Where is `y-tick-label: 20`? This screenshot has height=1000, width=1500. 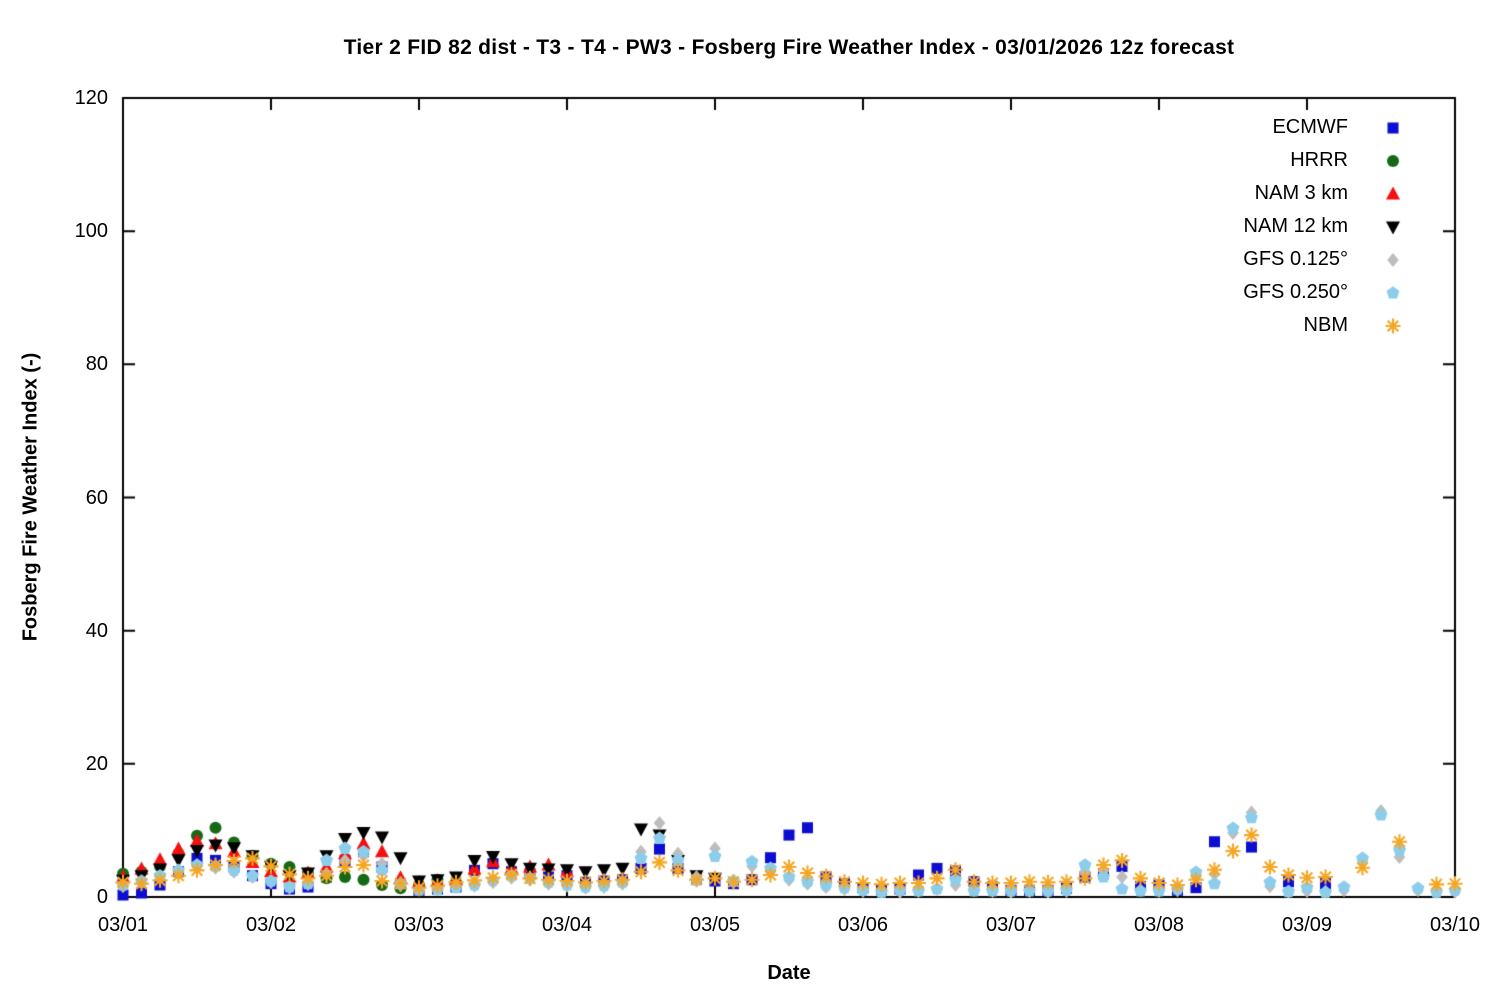 y-tick-label: 20 is located at coordinates (96, 763).